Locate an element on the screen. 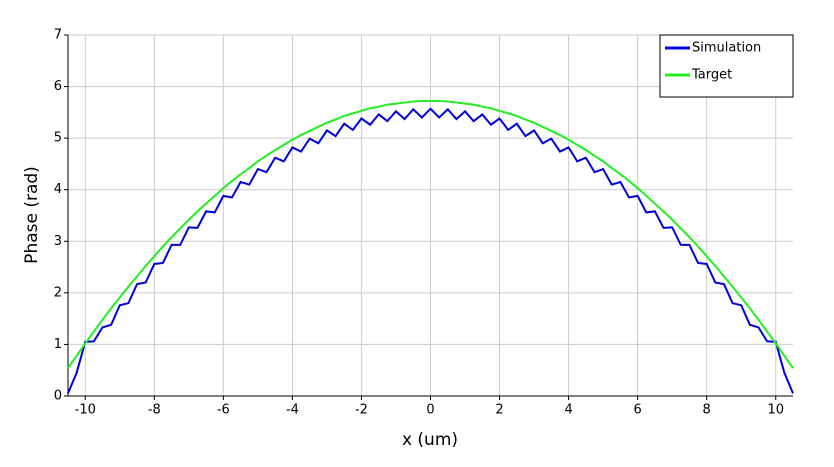 Image resolution: width=834 pixels, height=467 pixels. x-tick-label: 6 is located at coordinates (638, 410).